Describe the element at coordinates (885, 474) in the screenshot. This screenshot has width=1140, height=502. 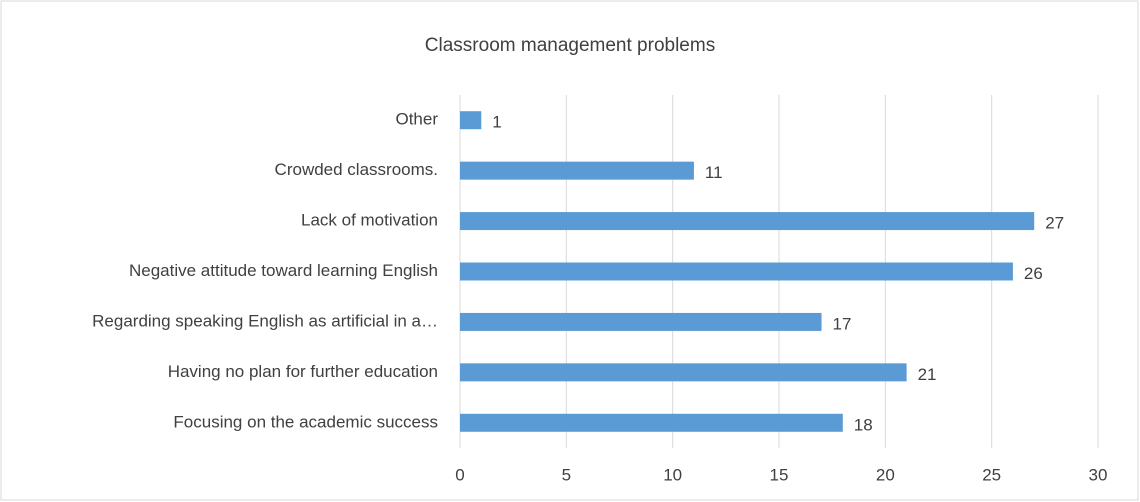
I see `x-tick-label: 20` at that location.